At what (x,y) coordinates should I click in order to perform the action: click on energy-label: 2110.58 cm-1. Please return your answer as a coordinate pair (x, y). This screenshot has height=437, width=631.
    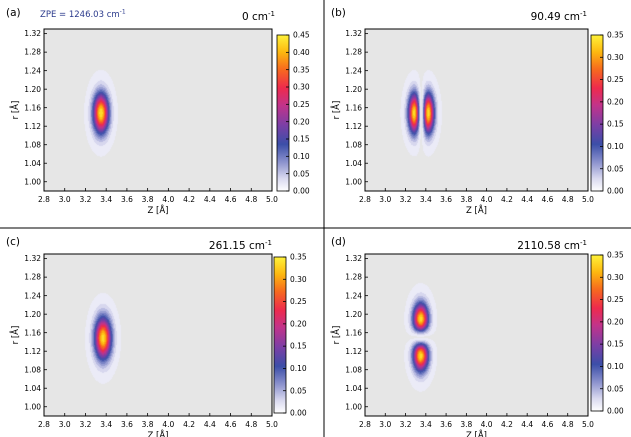
    Looking at the image, I should click on (552, 245).